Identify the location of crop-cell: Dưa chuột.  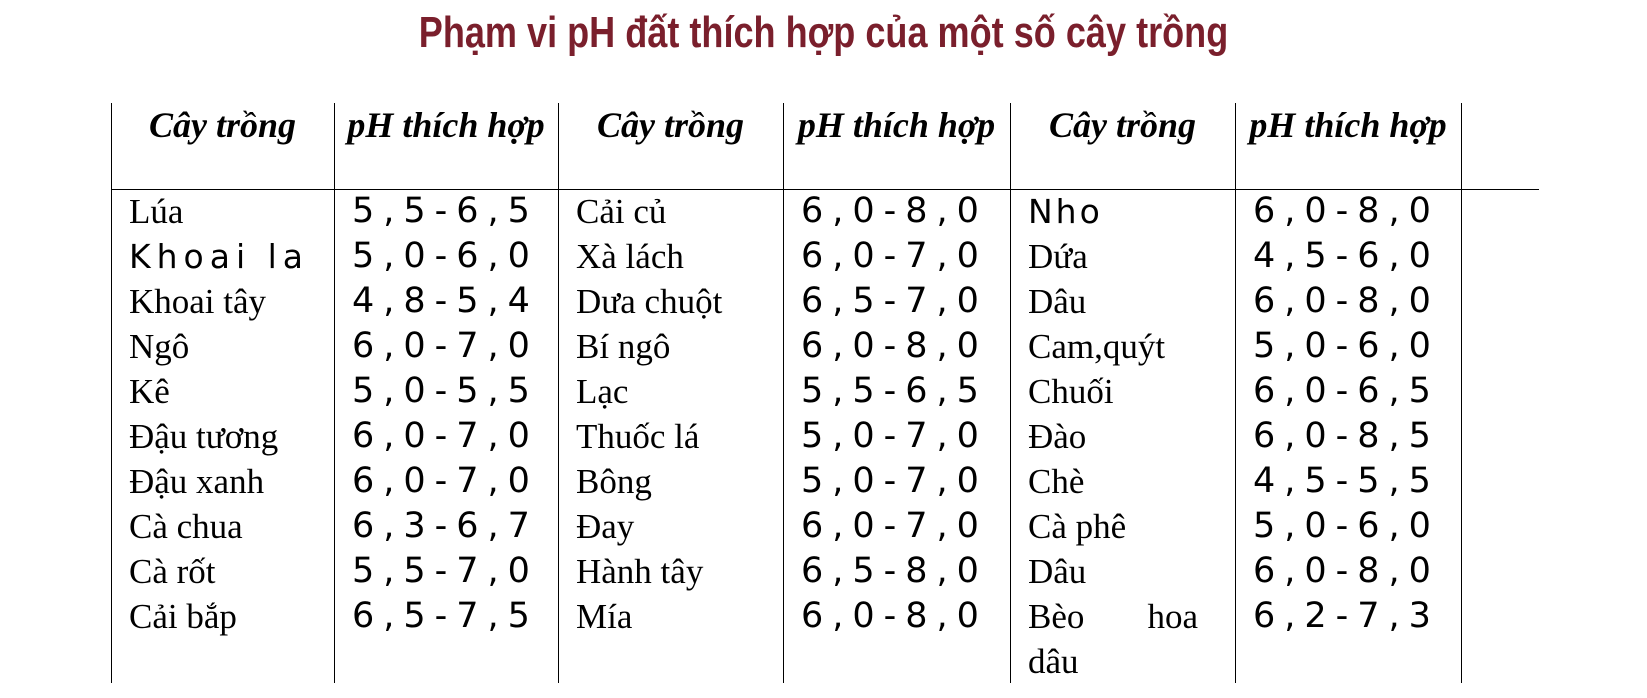
(649, 301).